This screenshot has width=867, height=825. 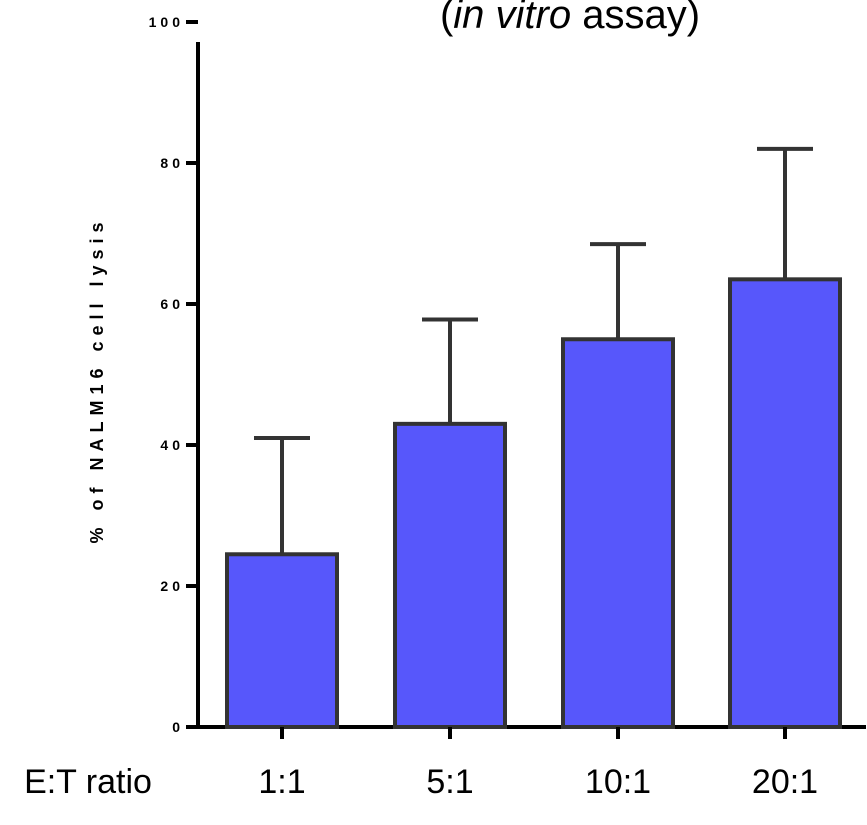 I want to click on chart-title-suffix: assay), so click(x=635, y=18).